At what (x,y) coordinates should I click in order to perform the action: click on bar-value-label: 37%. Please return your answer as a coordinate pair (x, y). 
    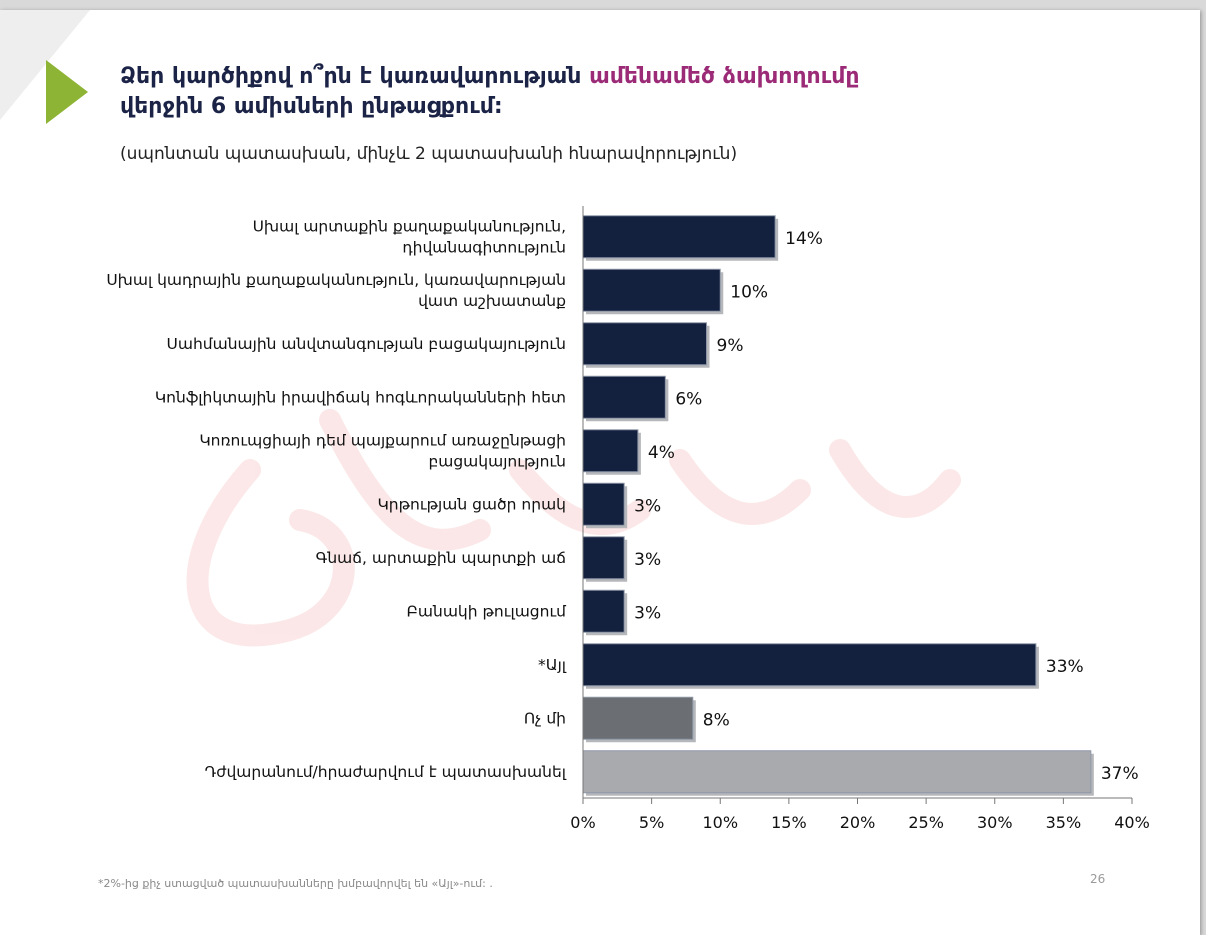
    Looking at the image, I should click on (1120, 774).